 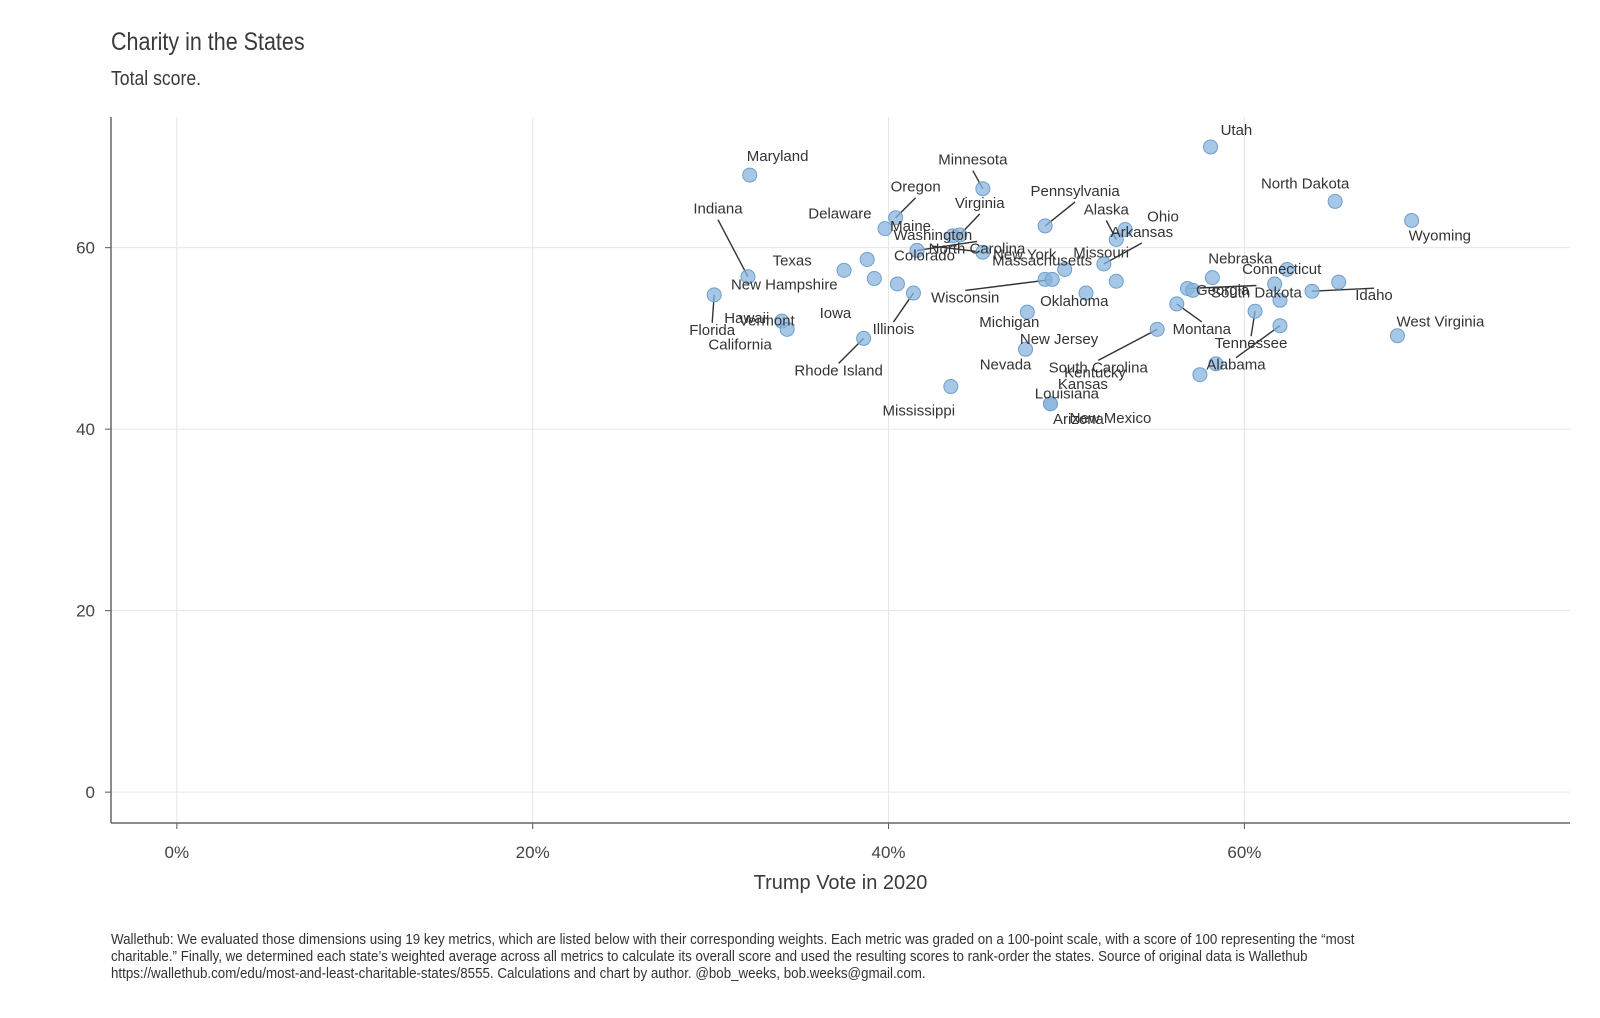 I want to click on point-kansas, so click(x=1216, y=364).